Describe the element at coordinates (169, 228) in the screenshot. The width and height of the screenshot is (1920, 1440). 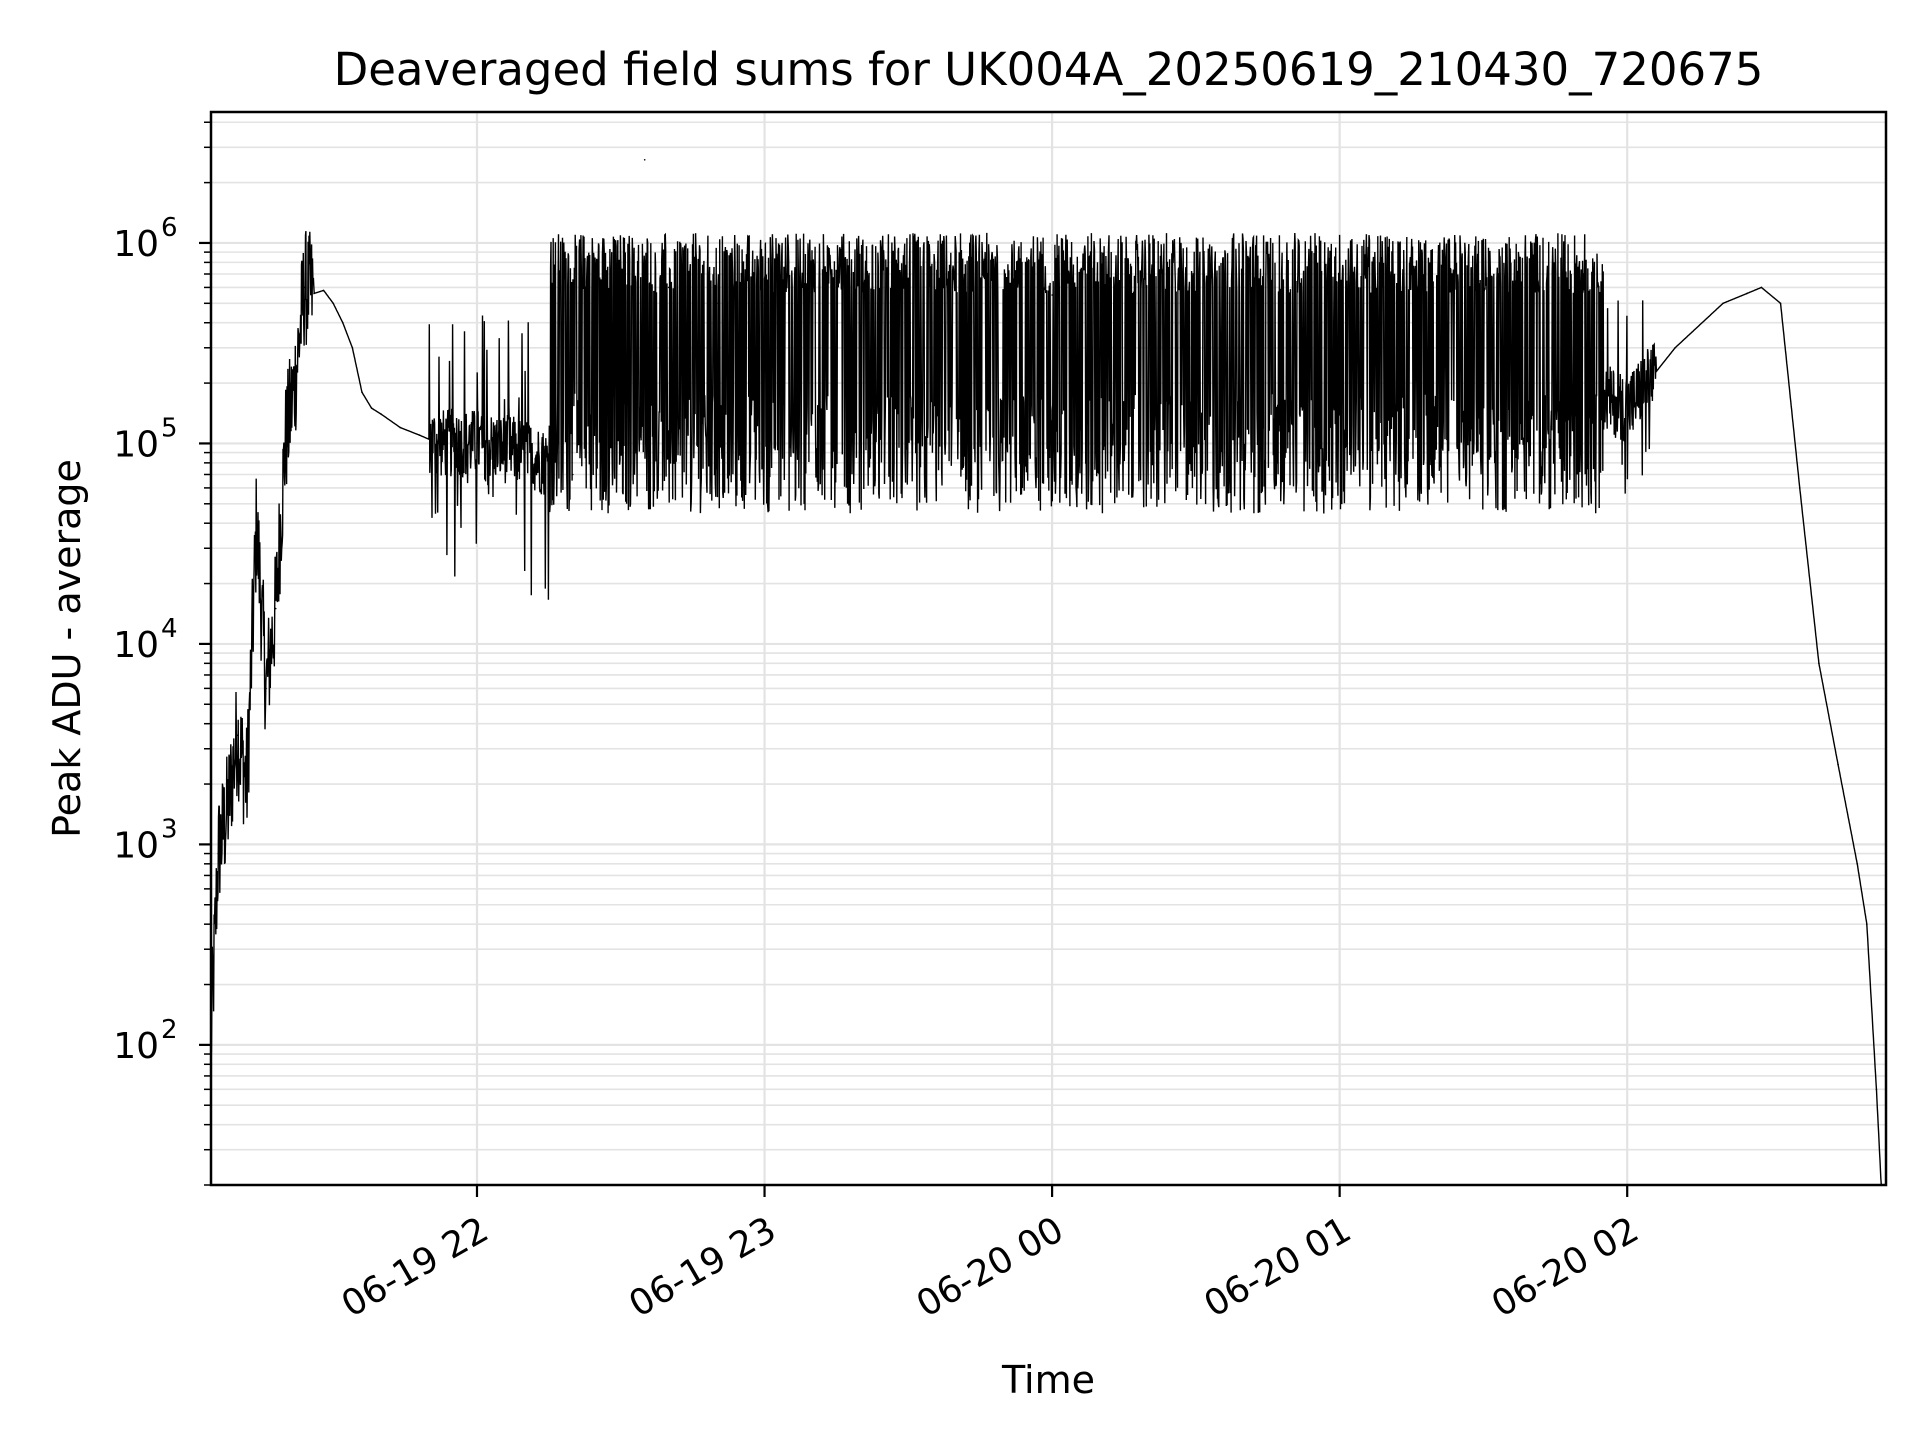
I see `y-tick-label-exponent: 6` at that location.